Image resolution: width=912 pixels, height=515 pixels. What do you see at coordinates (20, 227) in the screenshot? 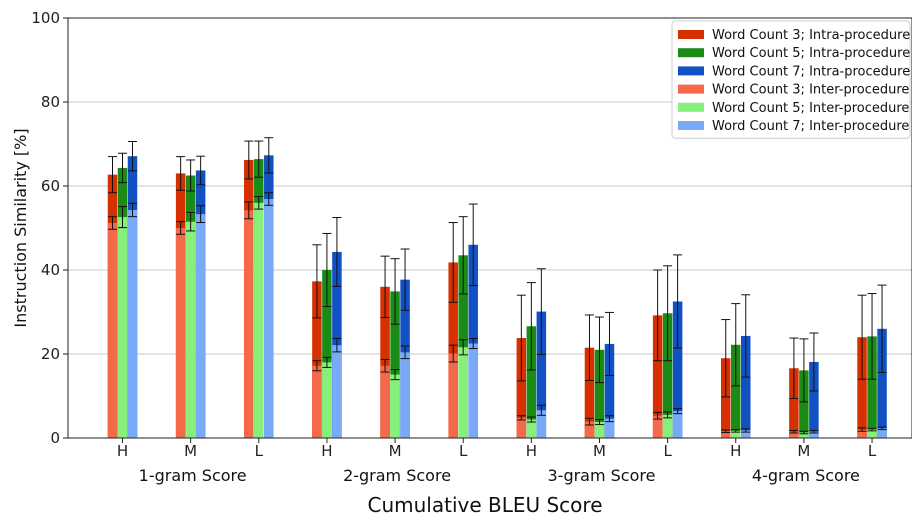
I see `y-axis-title: Instruction Similarity [%]` at bounding box center [20, 227].